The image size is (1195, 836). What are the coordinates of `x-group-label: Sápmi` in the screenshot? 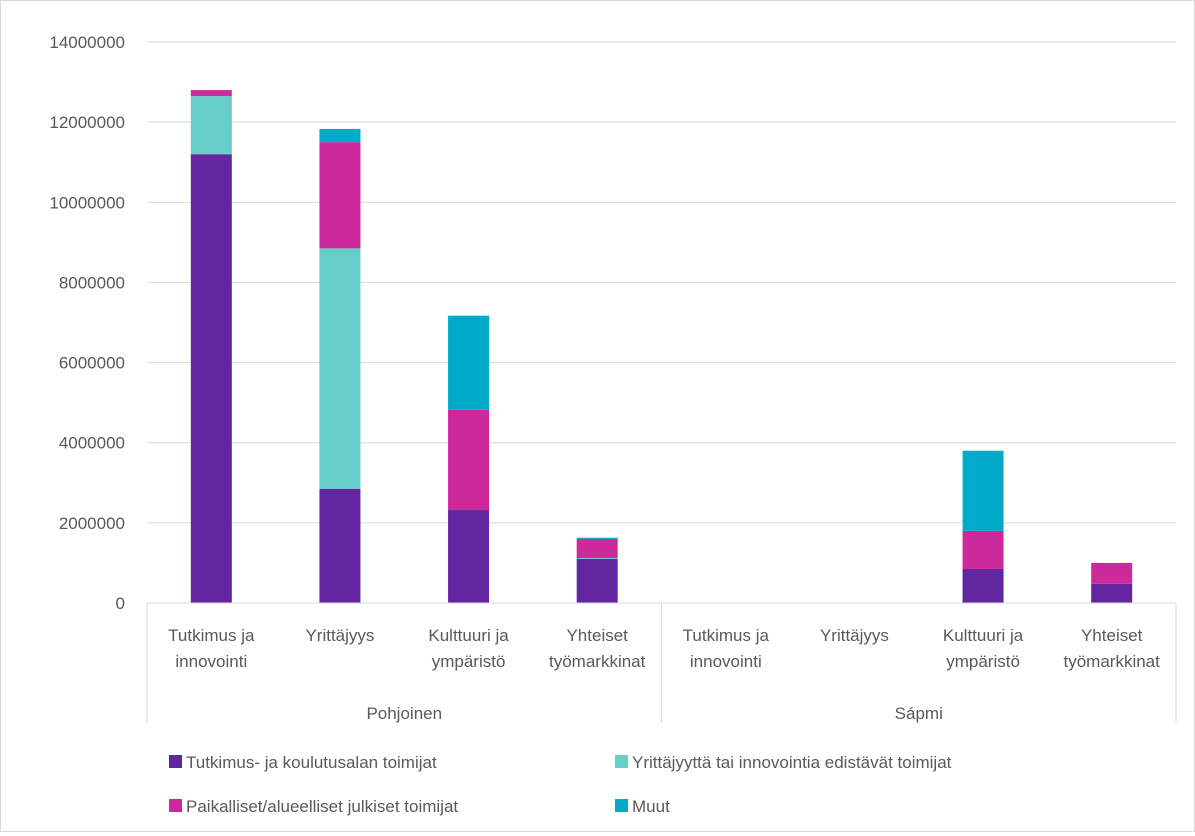 It's located at (919, 713).